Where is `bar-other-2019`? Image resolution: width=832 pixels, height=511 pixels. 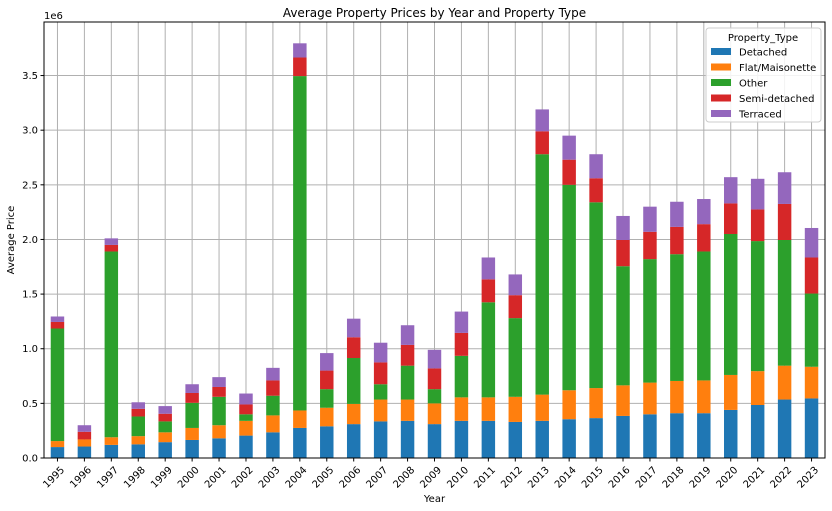 bar-other-2019 is located at coordinates (704, 316).